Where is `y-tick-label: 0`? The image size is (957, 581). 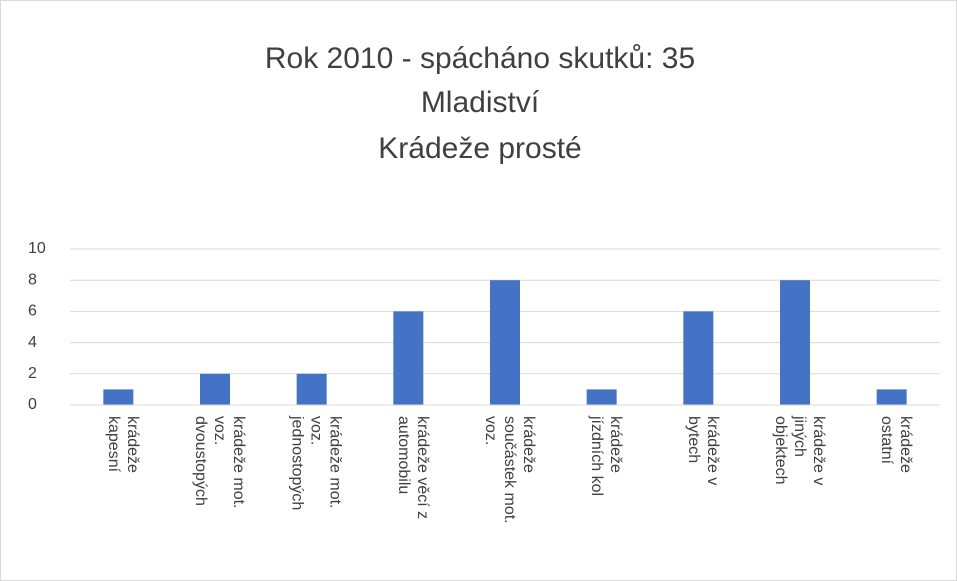
y-tick-label: 0 is located at coordinates (32, 404).